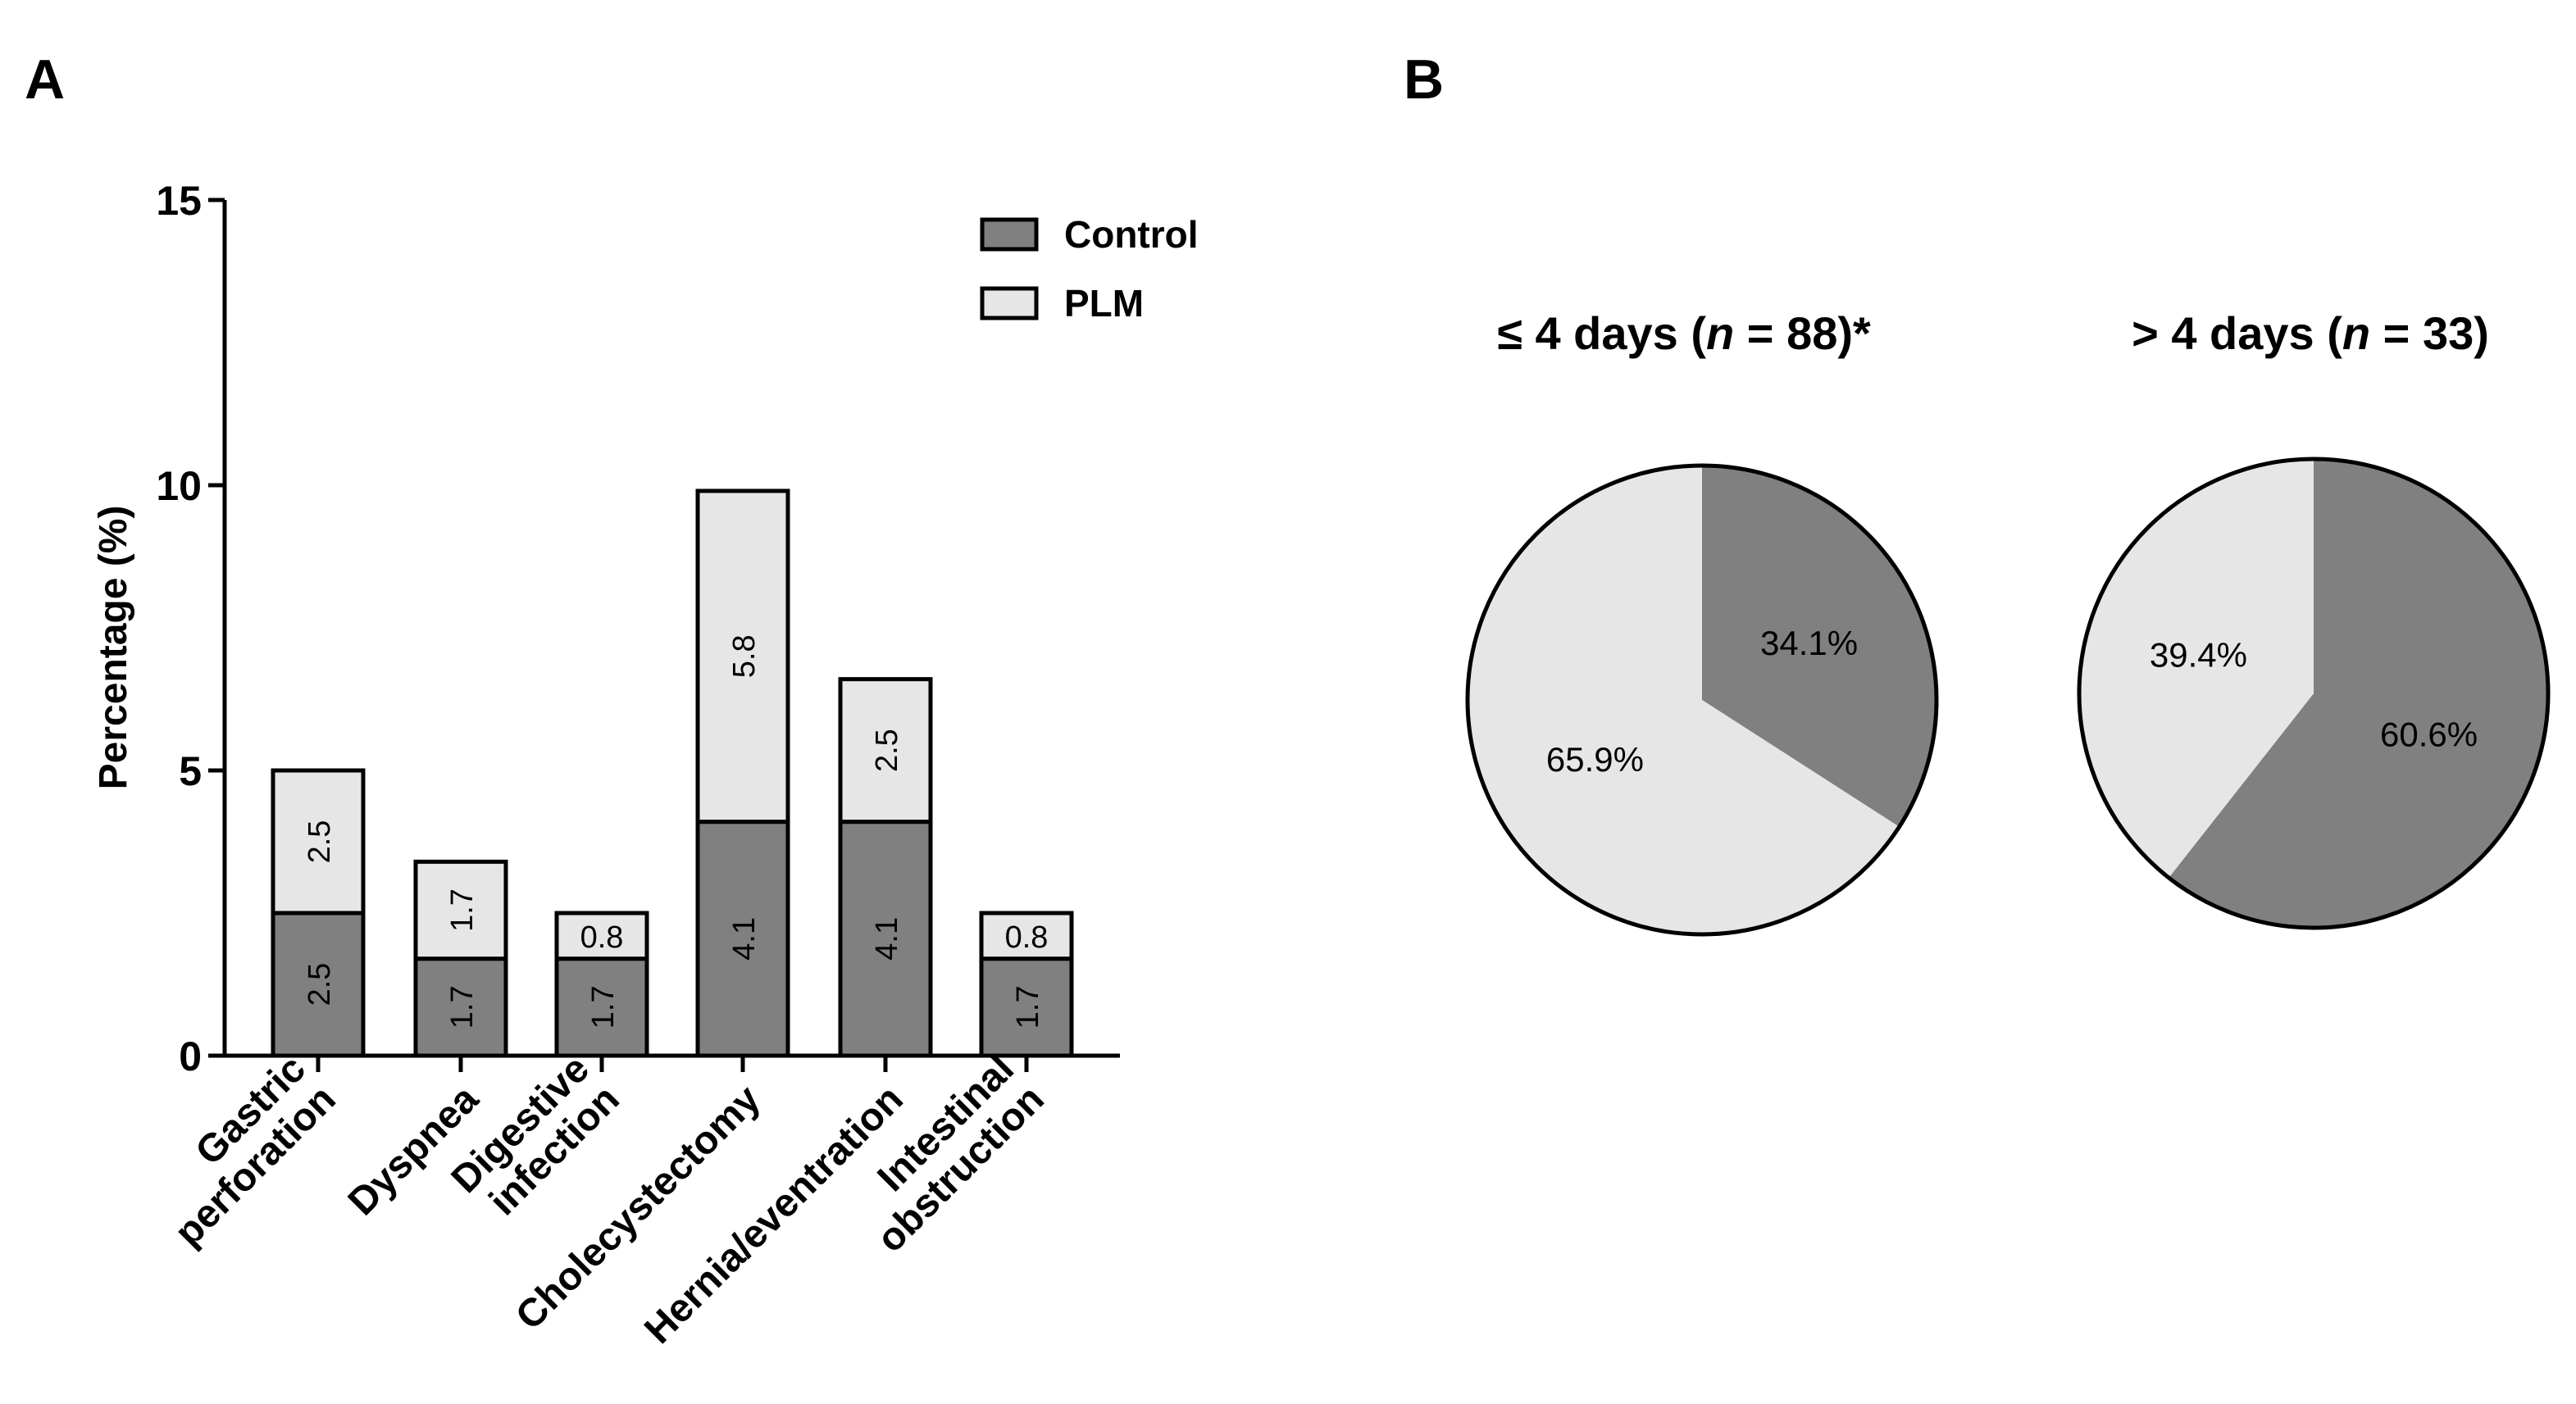 Image resolution: width=2576 pixels, height=1404 pixels. I want to click on x-tick-label-line: Hernia/eventration, so click(773, 1214).